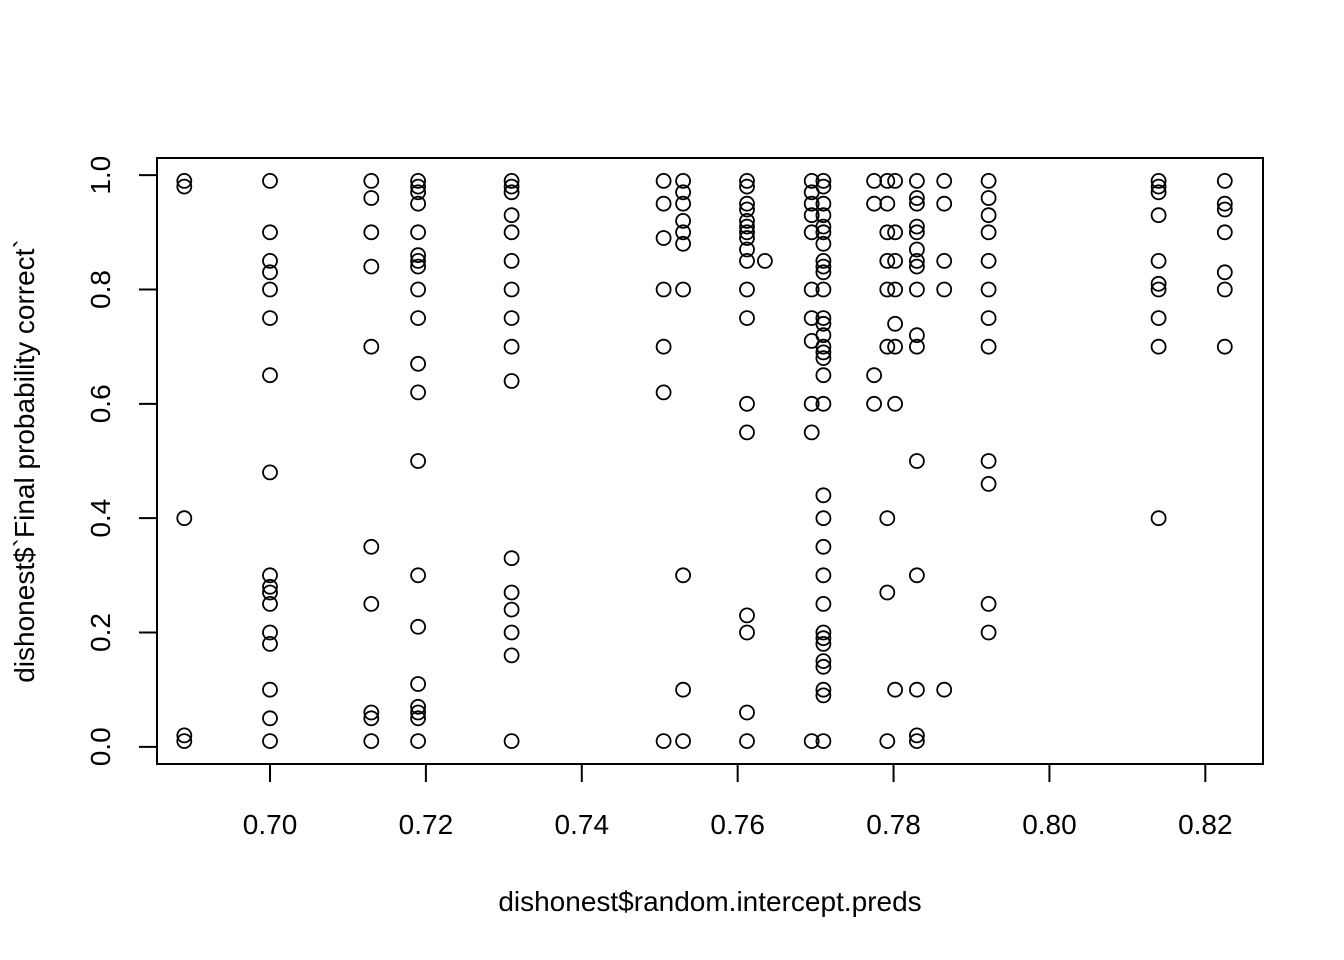  I want to click on x-tick-label: 0.76, so click(737, 824).